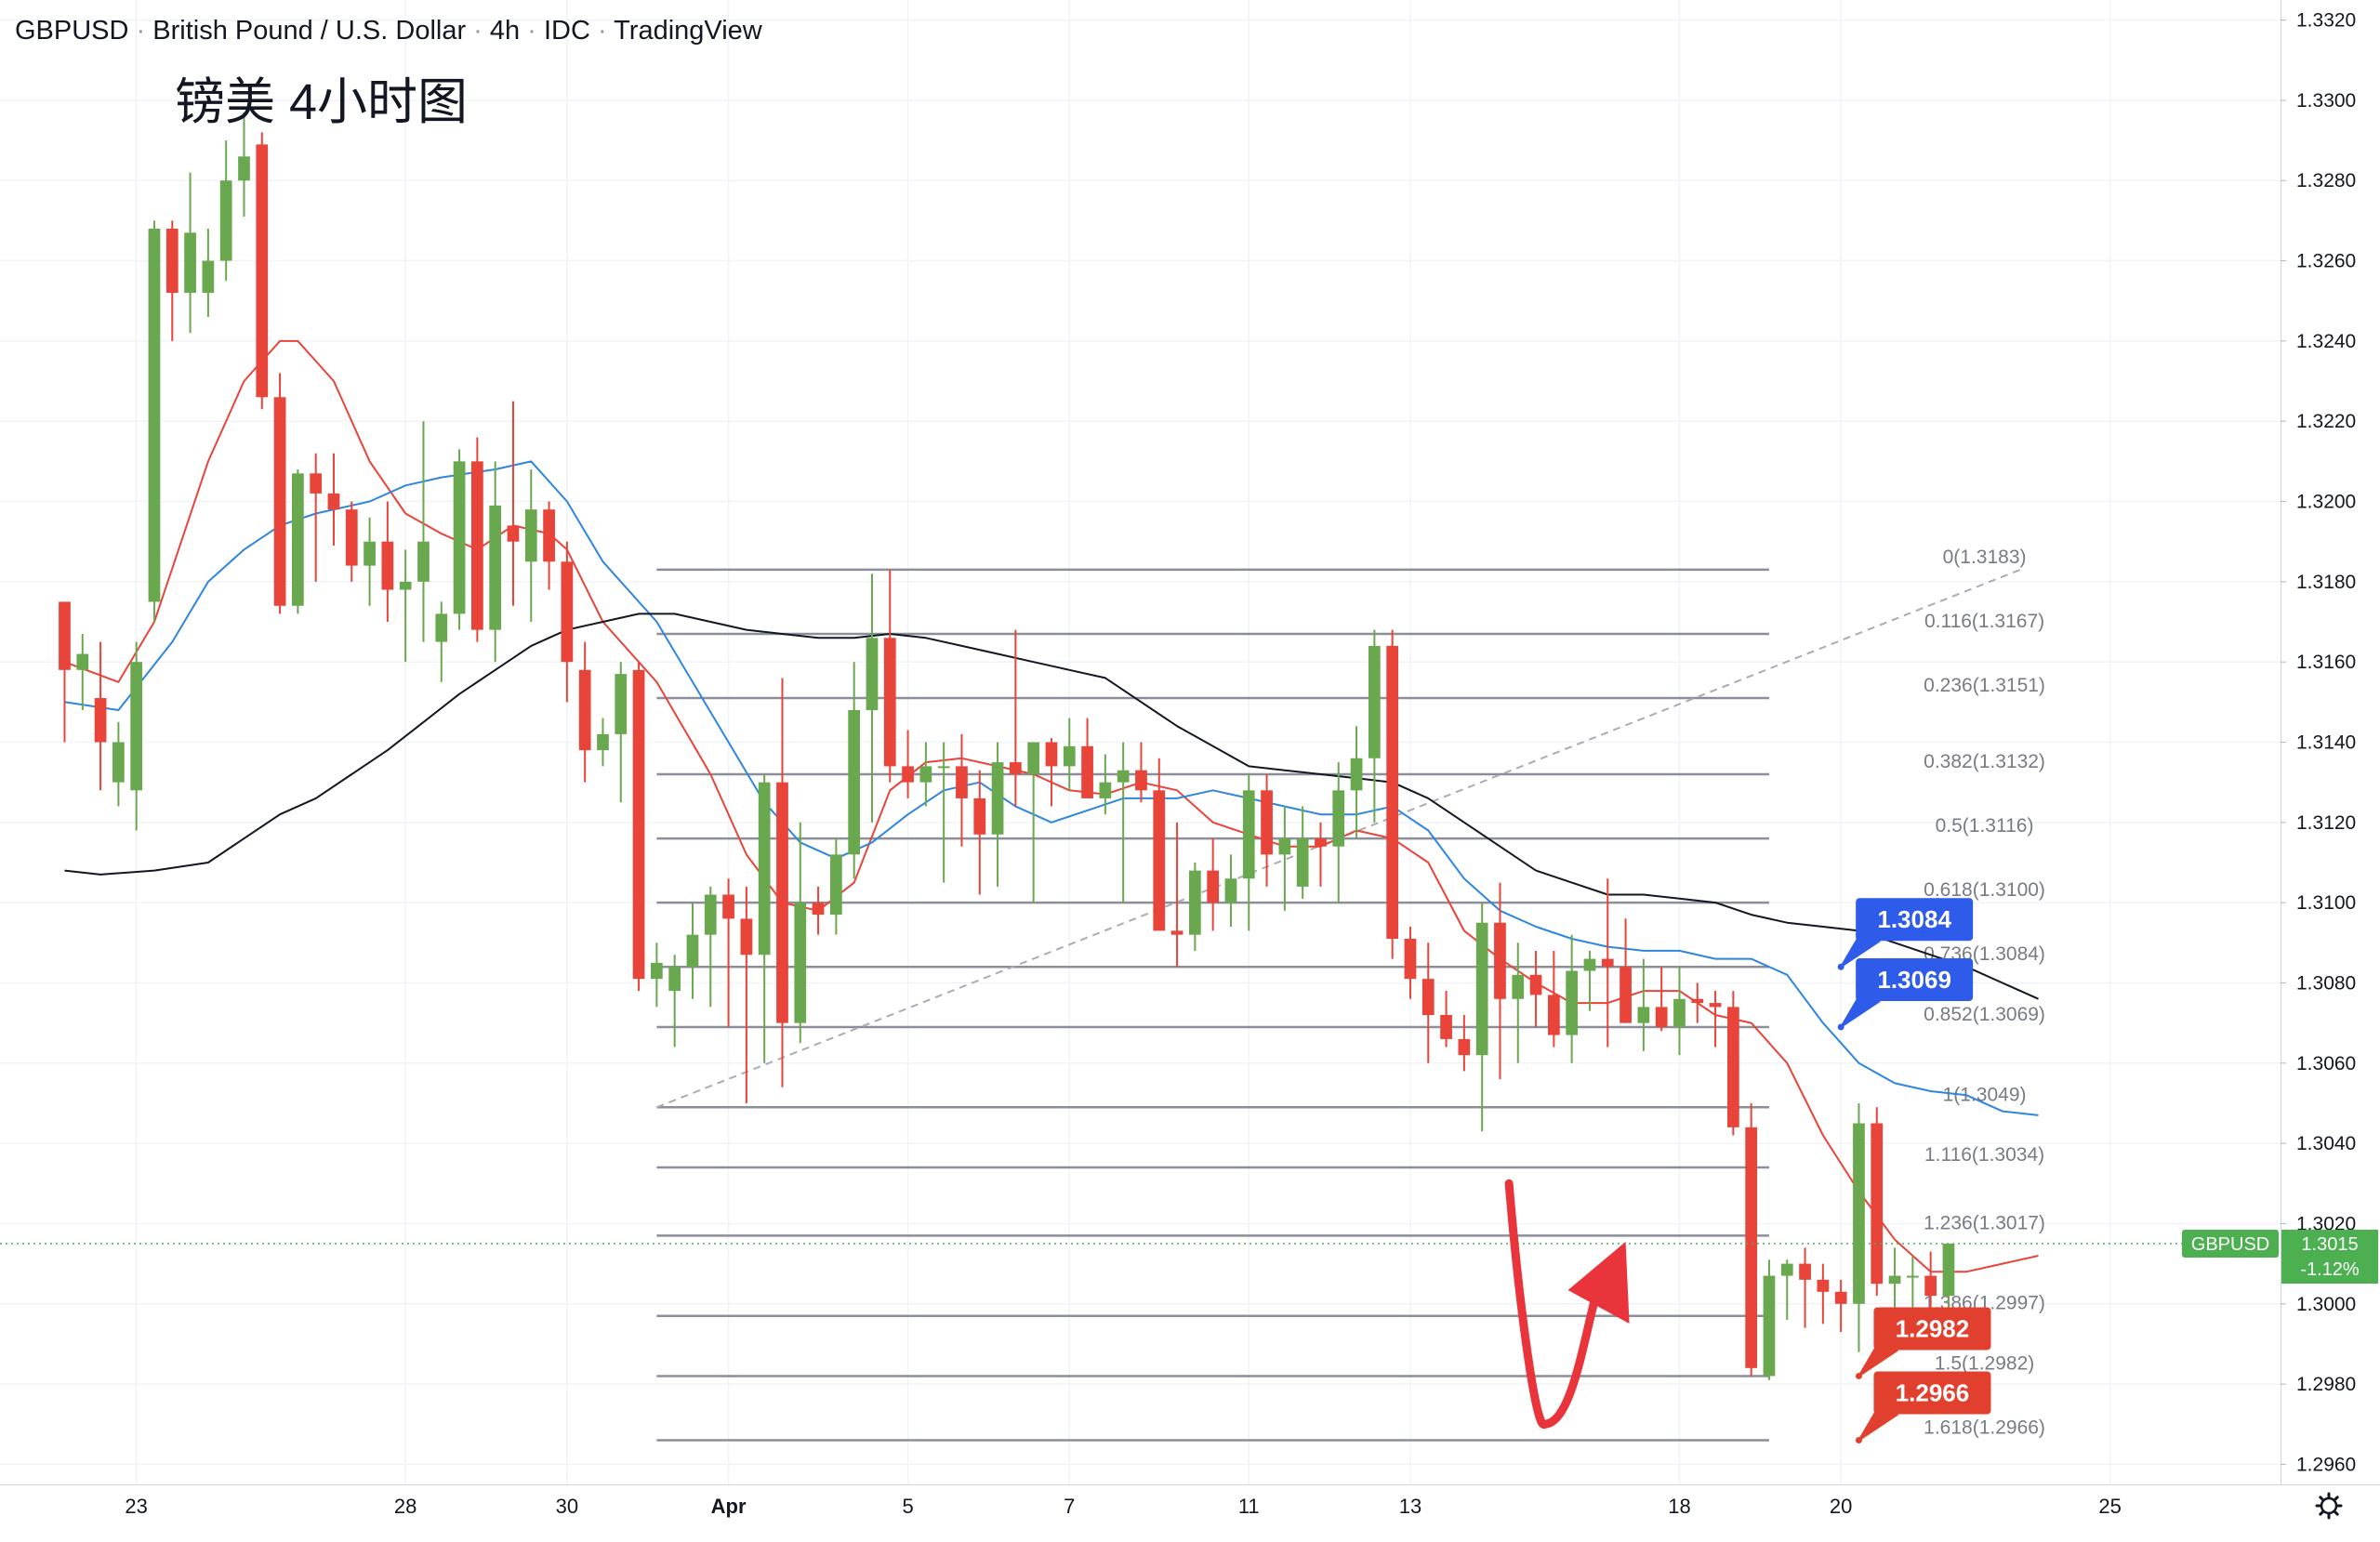 This screenshot has width=2380, height=1542. What do you see at coordinates (2329, 1506) in the screenshot?
I see `settings-gear-icon` at bounding box center [2329, 1506].